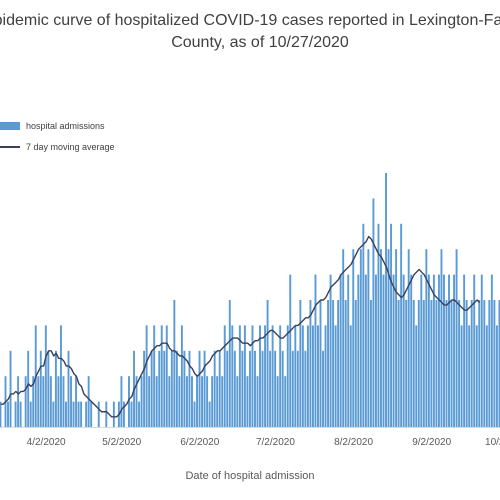  What do you see at coordinates (100, 138) in the screenshot?
I see `legend: hospital admissions 7 day moving average` at bounding box center [100, 138].